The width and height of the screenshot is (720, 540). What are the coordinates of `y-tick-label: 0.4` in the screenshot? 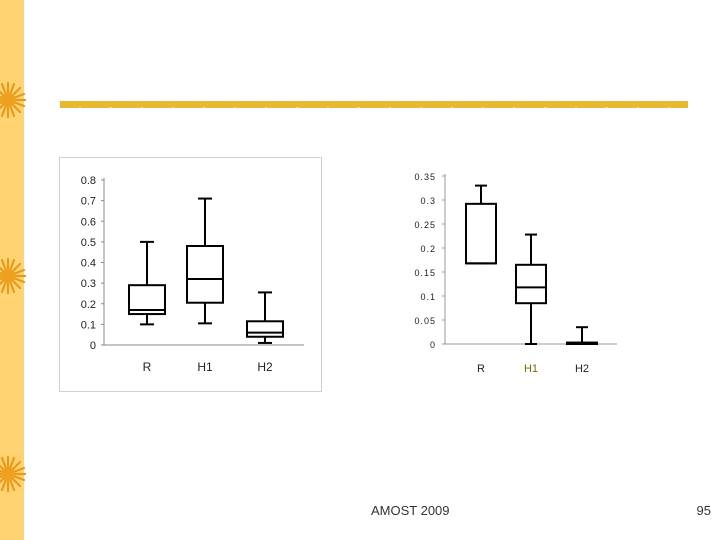 It's located at (88, 264).